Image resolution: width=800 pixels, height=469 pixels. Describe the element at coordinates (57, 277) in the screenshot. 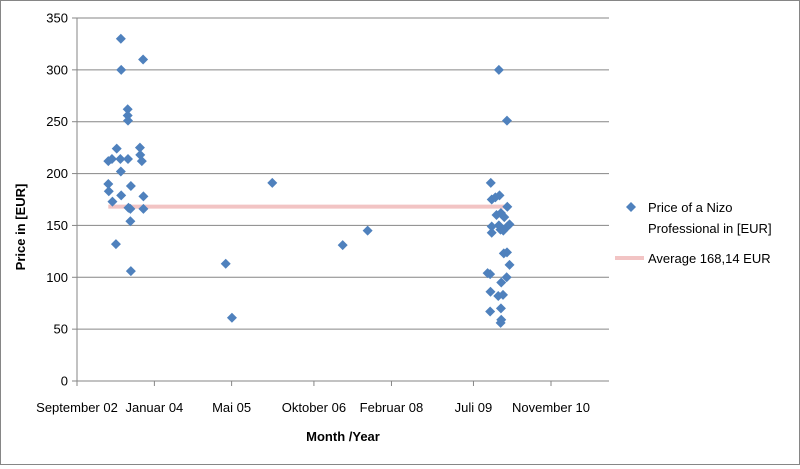

I see `y-tick-label: 100` at that location.